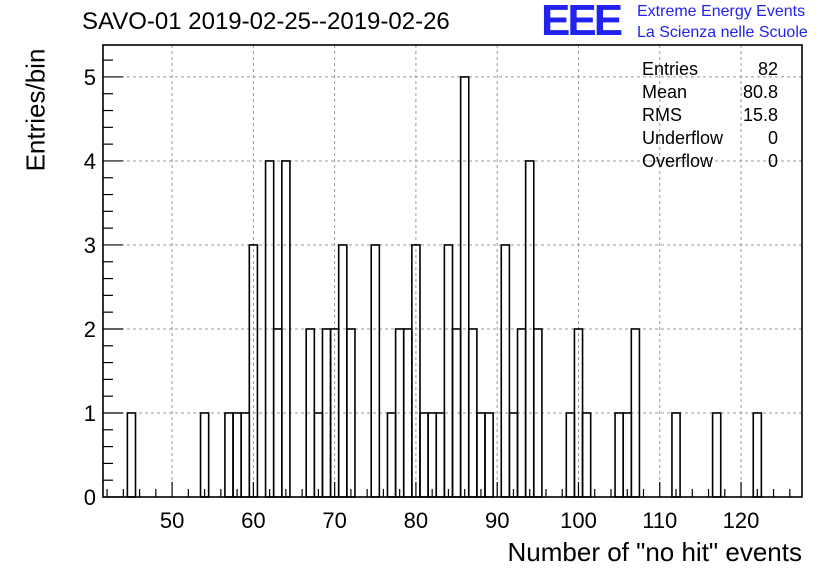 Image resolution: width=836 pixels, height=572 pixels. What do you see at coordinates (416, 520) in the screenshot?
I see `x-tick-label: 80` at bounding box center [416, 520].